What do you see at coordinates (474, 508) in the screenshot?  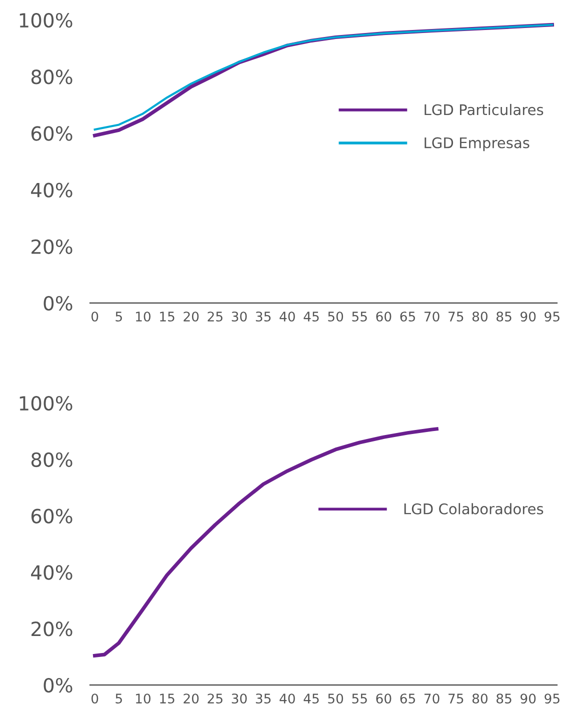 I see `legend-label: LGD Colaboradores` at bounding box center [474, 508].